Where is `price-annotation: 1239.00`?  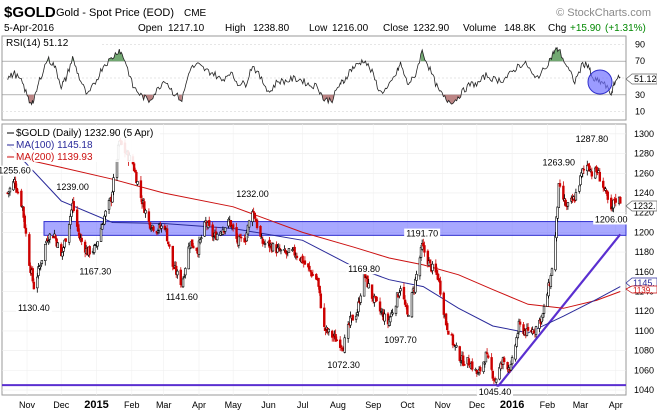
price-annotation: 1239.00 is located at coordinates (72, 187).